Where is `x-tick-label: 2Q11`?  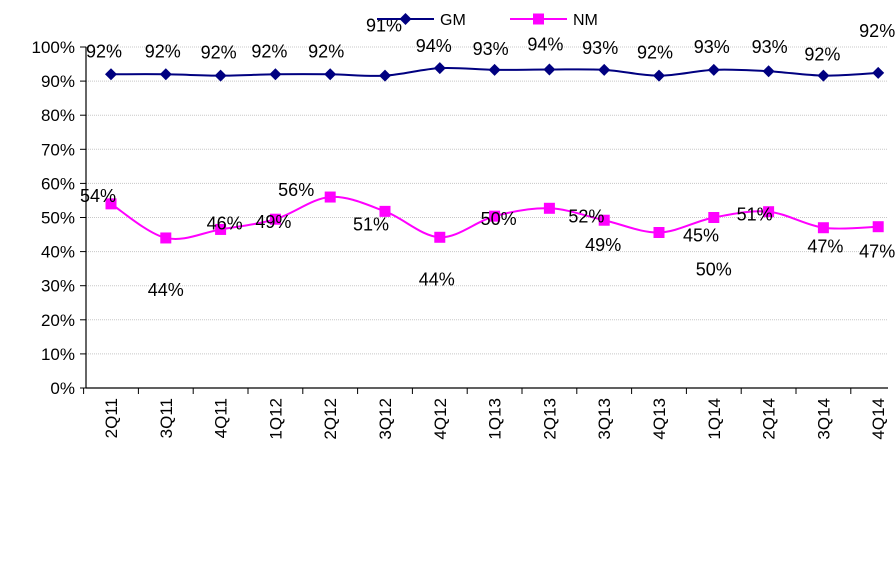 x-tick-label: 2Q11 is located at coordinates (111, 418).